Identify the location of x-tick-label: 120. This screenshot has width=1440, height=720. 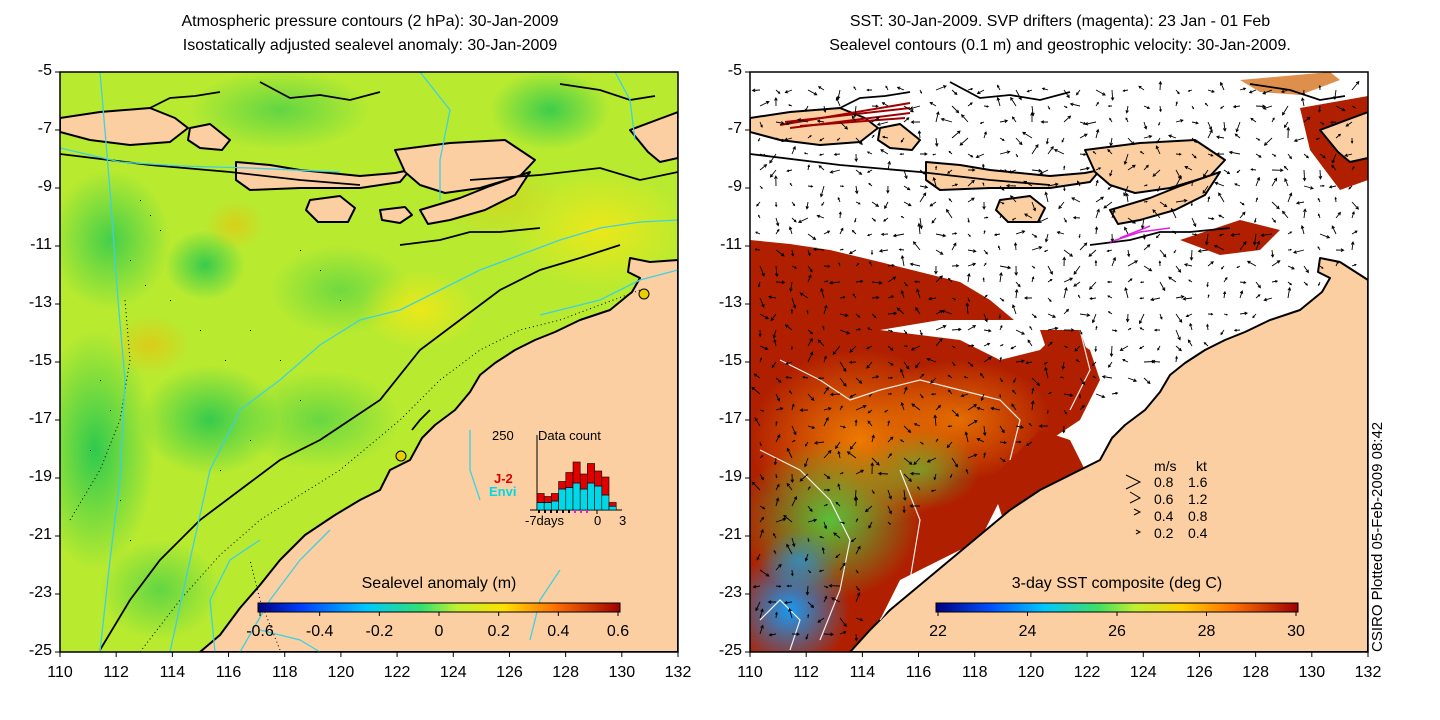
(341, 672).